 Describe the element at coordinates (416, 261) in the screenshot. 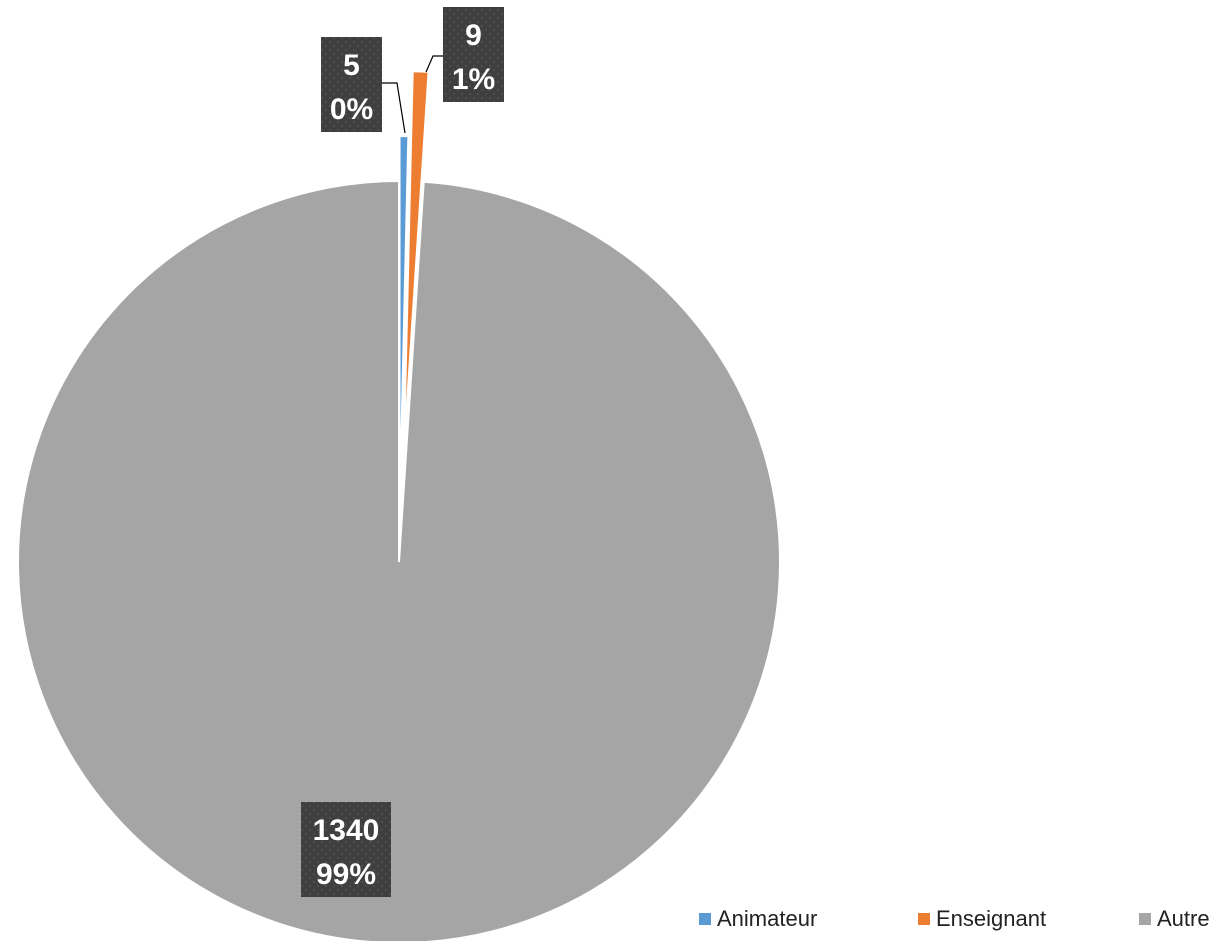

I see `pie-slice-enseignant` at that location.